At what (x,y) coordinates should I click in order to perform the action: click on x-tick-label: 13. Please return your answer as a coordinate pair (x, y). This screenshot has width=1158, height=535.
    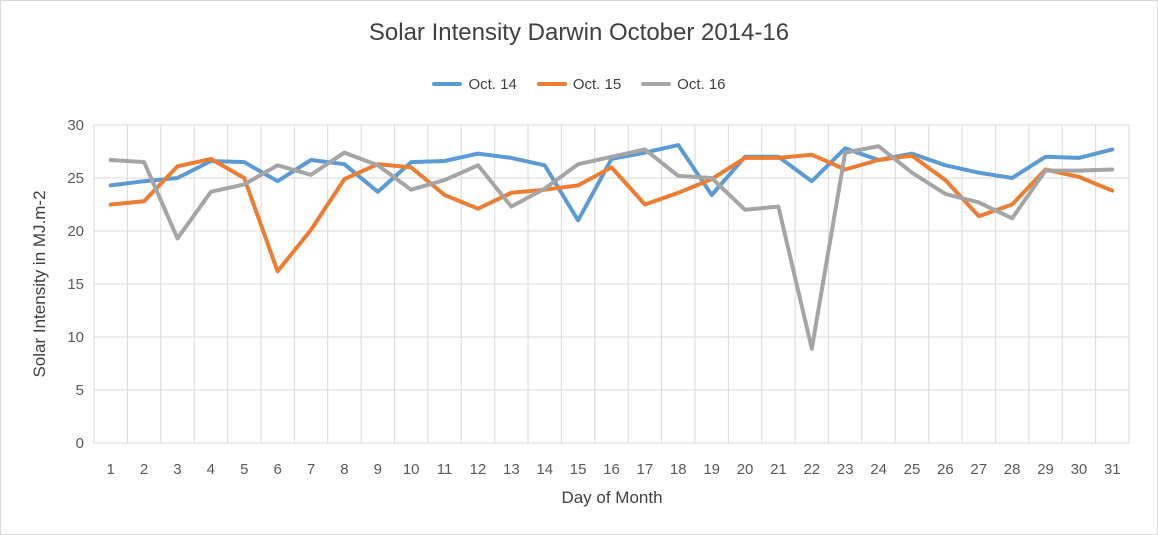
    Looking at the image, I should click on (511, 469).